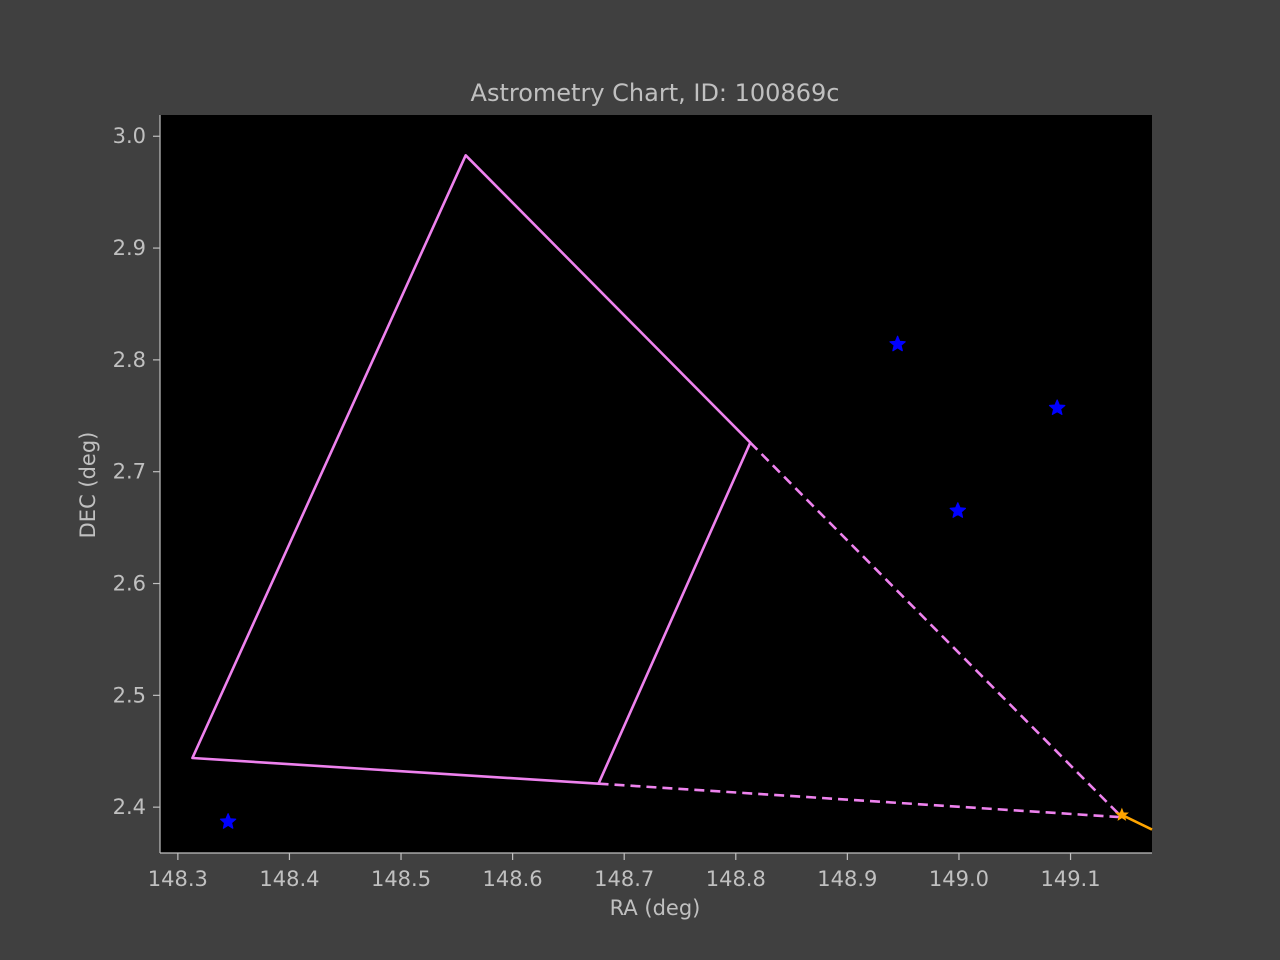  I want to click on target-marker, so click(1121, 814).